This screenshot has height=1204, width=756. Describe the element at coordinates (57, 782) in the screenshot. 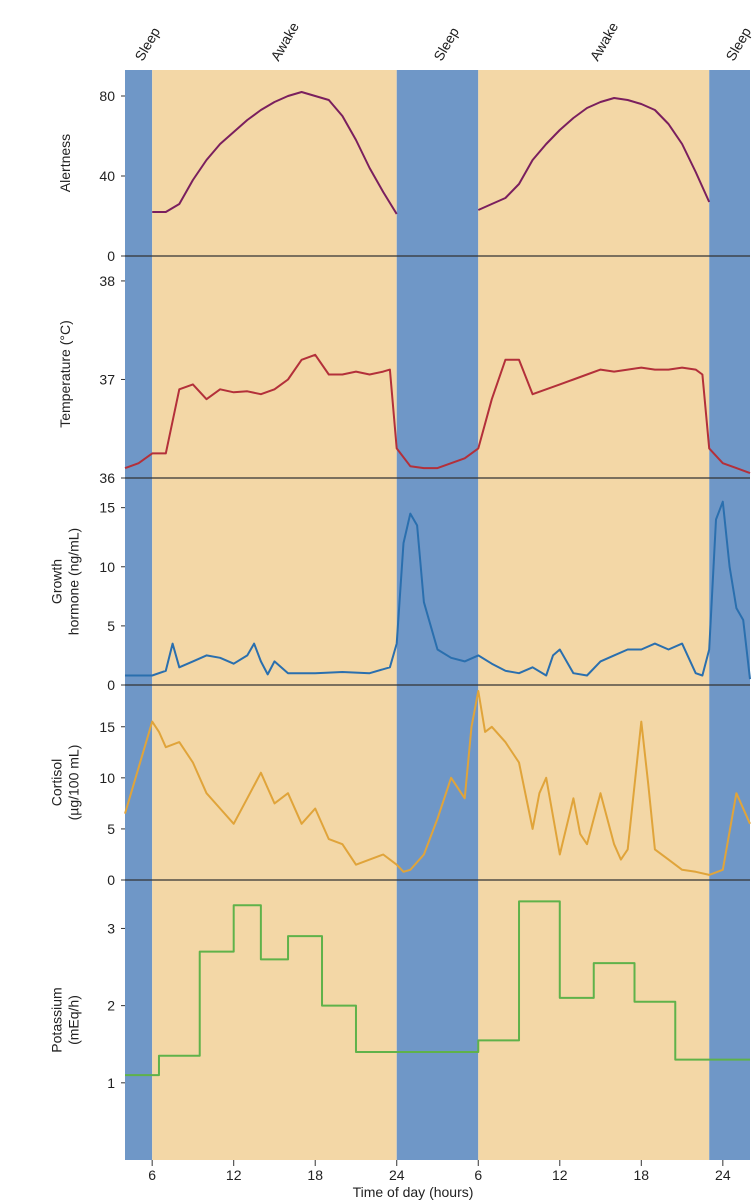

I see `y-axis-label: Cortisol` at that location.